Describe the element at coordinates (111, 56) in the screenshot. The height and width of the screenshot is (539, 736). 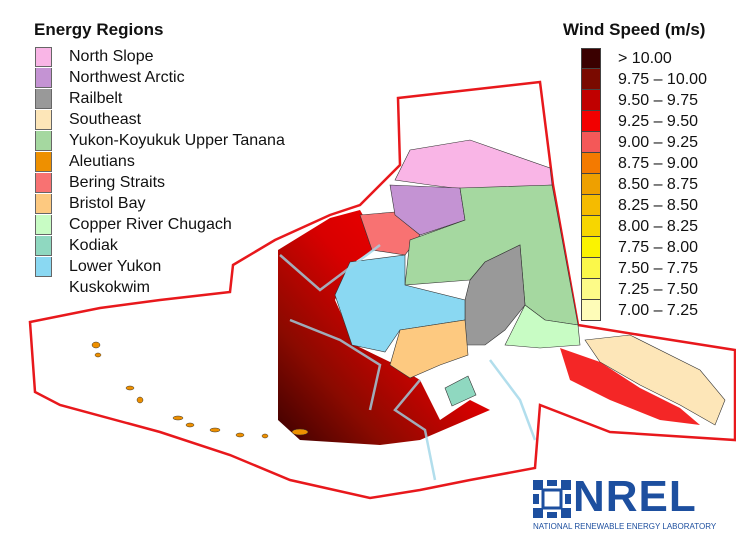
I see `region-legend-label: North Slope` at that location.